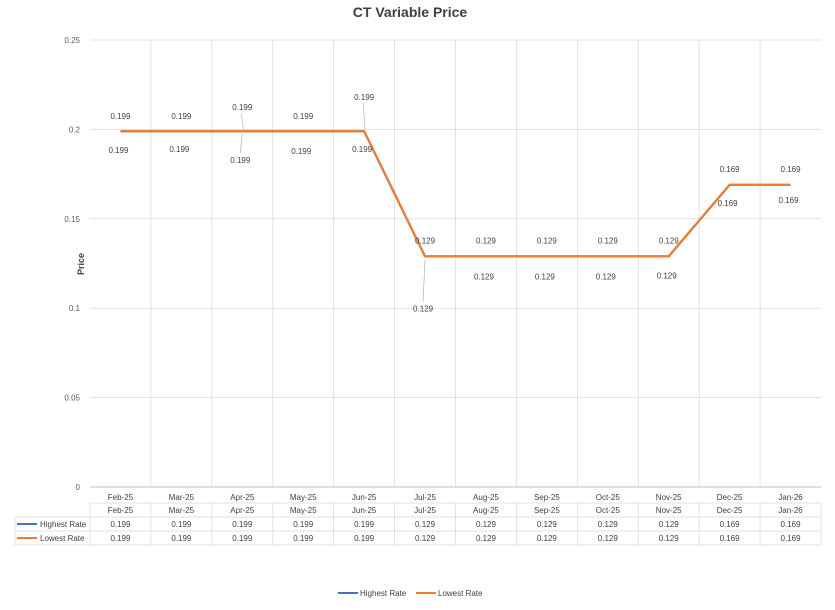  Describe the element at coordinates (72, 219) in the screenshot. I see `y-tick-label: 0.15` at that location.